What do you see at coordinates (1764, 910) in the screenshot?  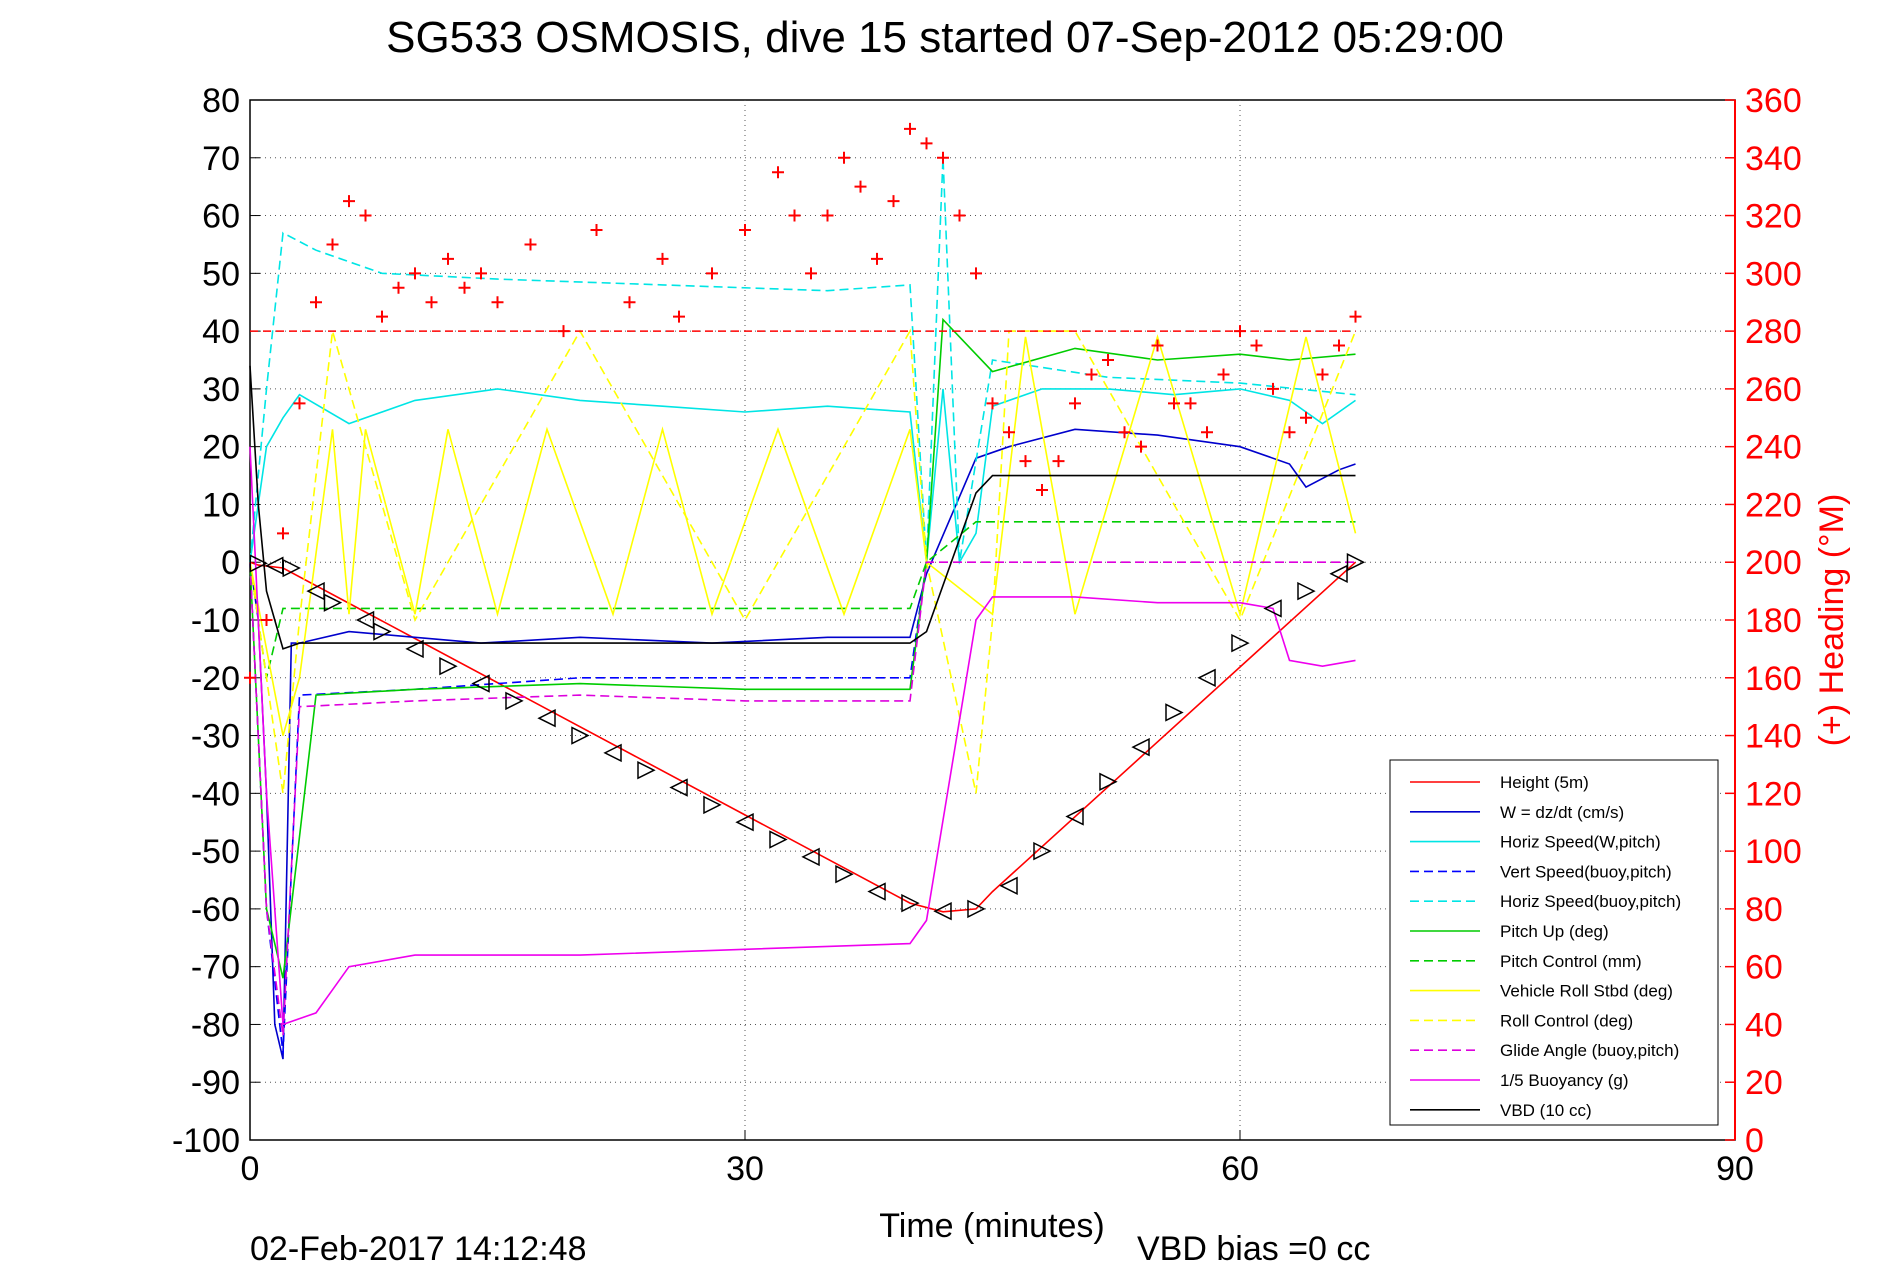 I see `y2-tick-label: 80` at bounding box center [1764, 910].